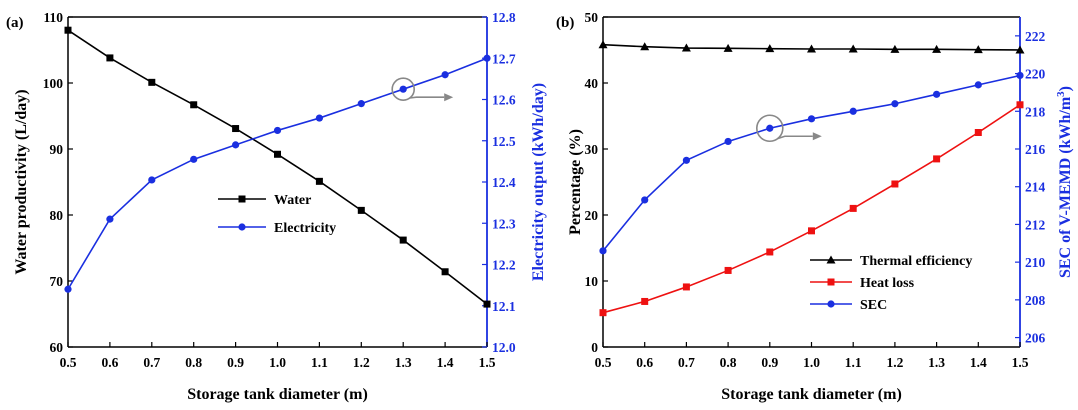  What do you see at coordinates (21, 181) in the screenshot?
I see `left-y-axis-title: Water productivity (L/day)` at bounding box center [21, 181].